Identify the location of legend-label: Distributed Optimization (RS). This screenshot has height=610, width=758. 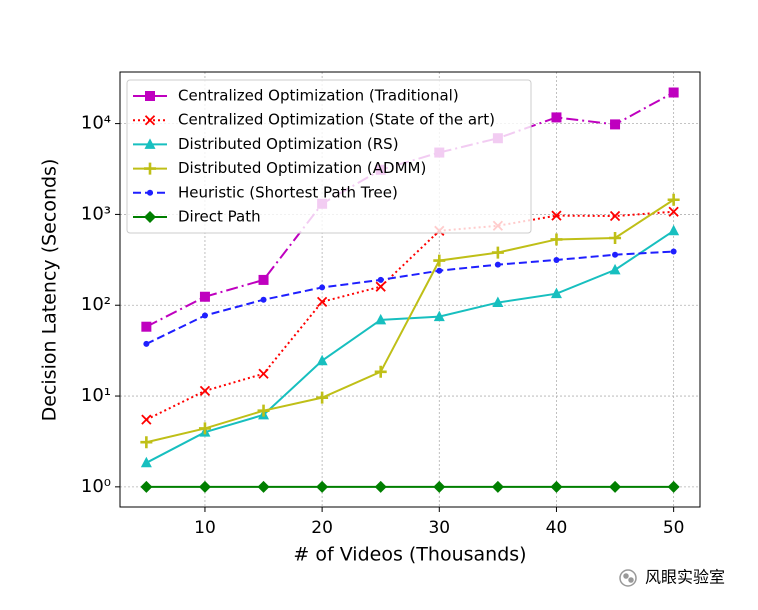
(288, 144).